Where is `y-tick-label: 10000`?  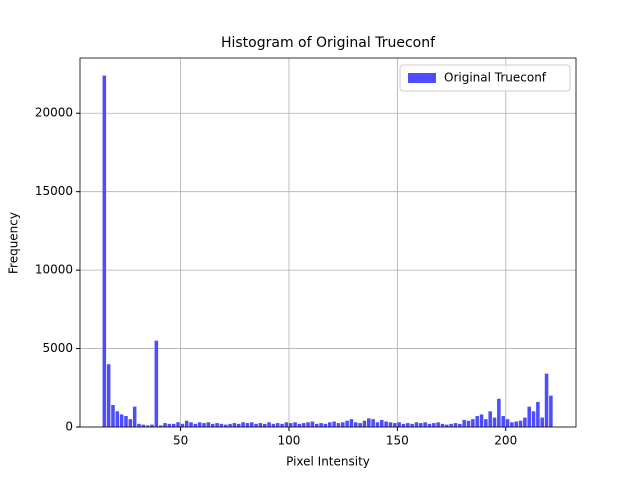 y-tick-label: 10000 is located at coordinates (54, 270).